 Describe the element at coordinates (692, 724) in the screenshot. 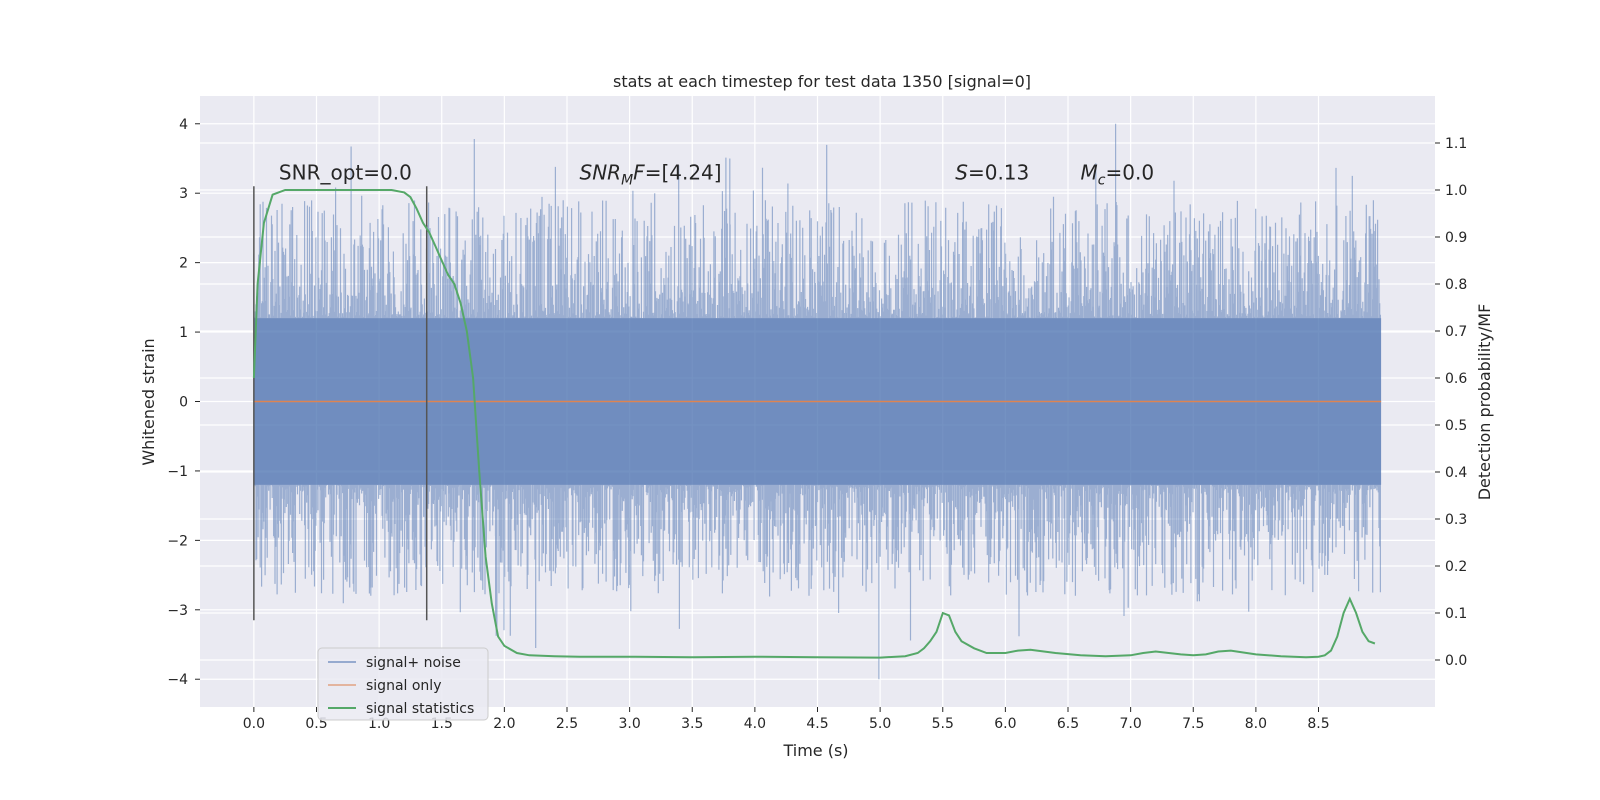

I see `x-tick-label: 3.5` at that location.